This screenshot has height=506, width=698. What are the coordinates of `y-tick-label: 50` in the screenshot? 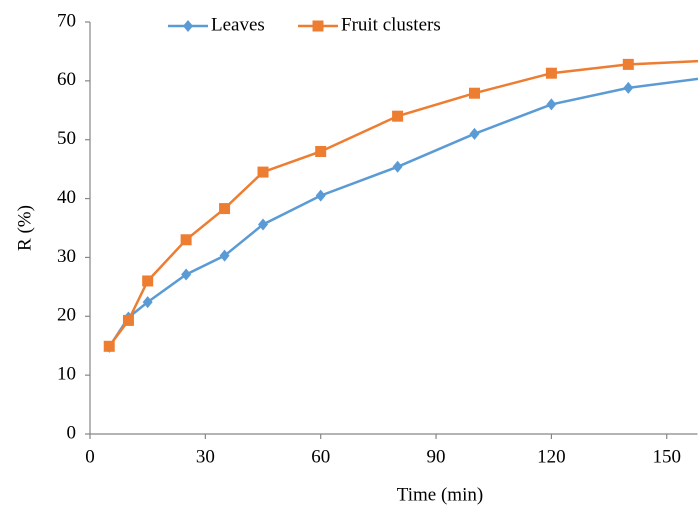 It's located at (66, 138).